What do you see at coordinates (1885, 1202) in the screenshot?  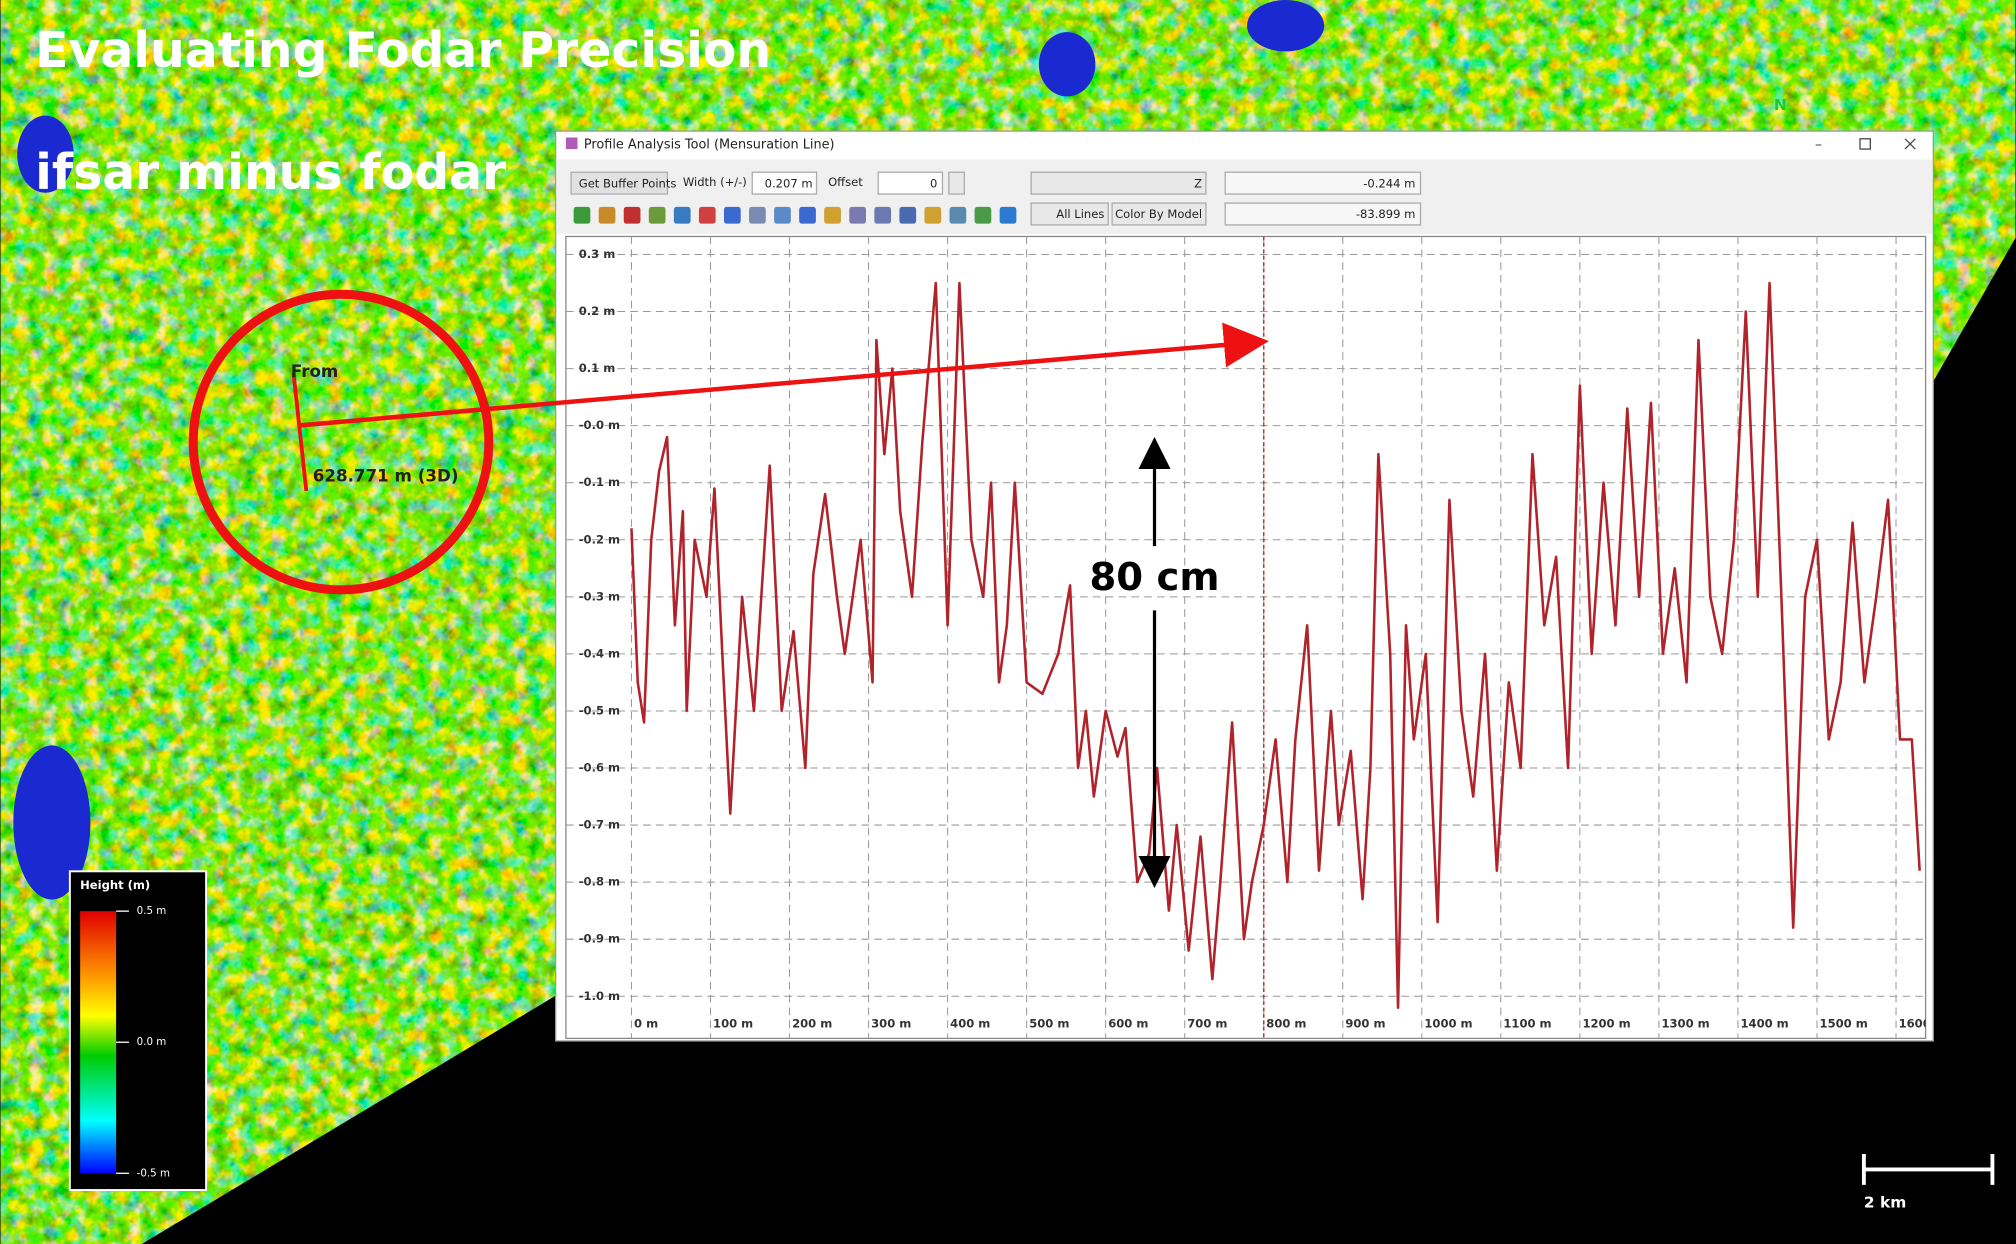 I see `scale-label: 2 km` at bounding box center [1885, 1202].